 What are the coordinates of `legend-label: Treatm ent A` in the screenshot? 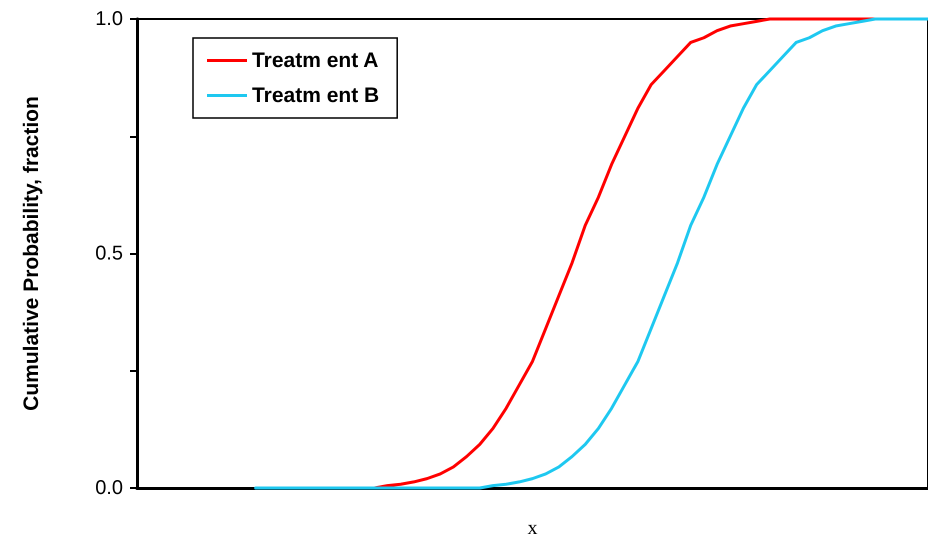 It's located at (315, 60).